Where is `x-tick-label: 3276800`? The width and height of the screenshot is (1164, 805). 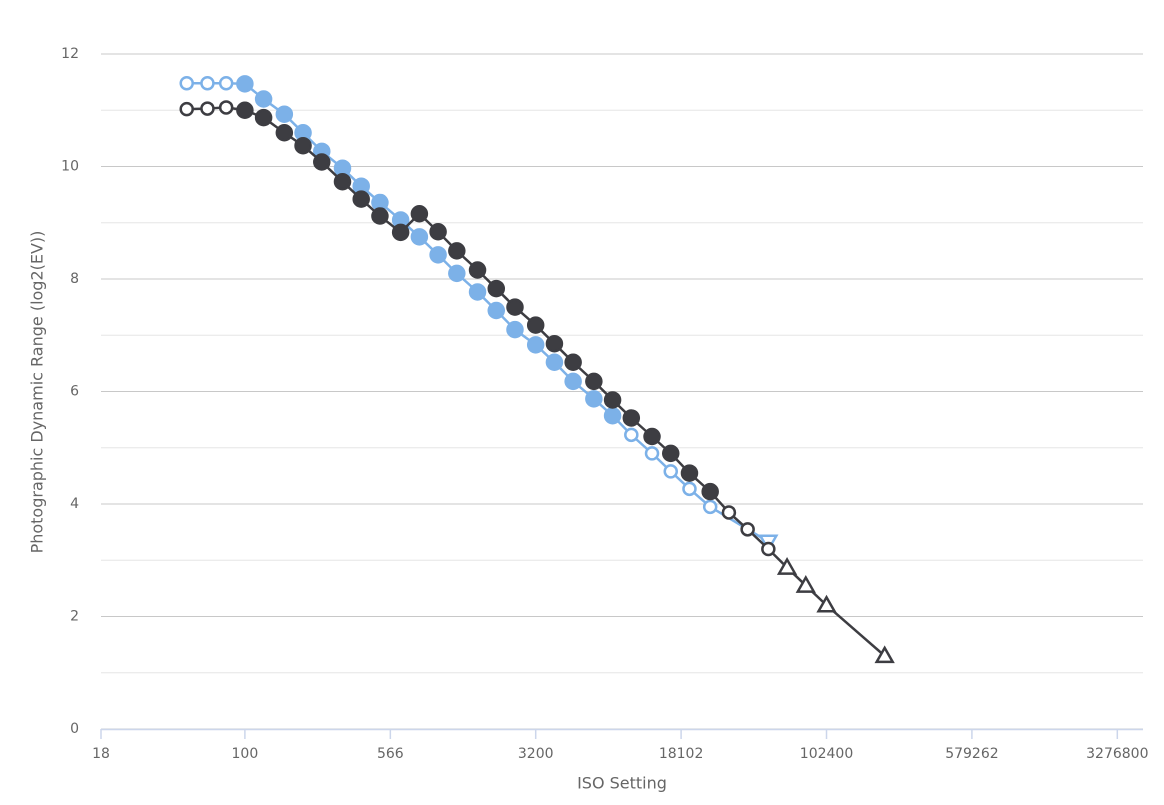 x-tick-label: 3276800 is located at coordinates (1117, 754).